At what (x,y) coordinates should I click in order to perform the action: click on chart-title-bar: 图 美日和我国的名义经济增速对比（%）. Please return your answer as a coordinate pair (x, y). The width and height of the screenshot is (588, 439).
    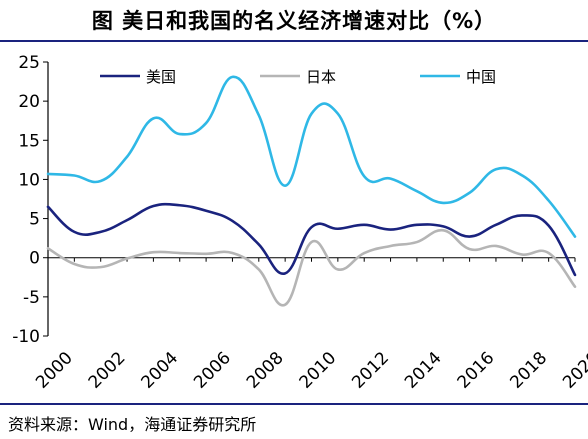
    Looking at the image, I should click on (294, 21).